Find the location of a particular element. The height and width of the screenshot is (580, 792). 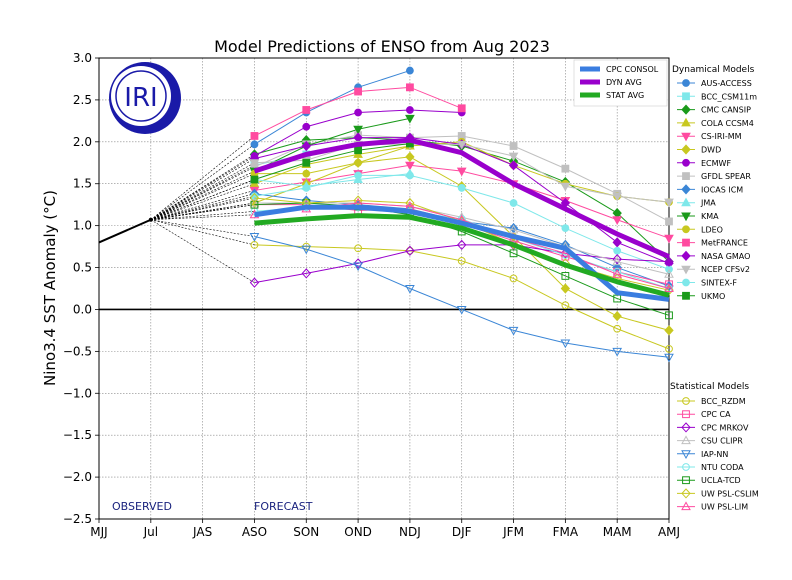

legend-label: CSU CLIPR is located at coordinates (722, 441).